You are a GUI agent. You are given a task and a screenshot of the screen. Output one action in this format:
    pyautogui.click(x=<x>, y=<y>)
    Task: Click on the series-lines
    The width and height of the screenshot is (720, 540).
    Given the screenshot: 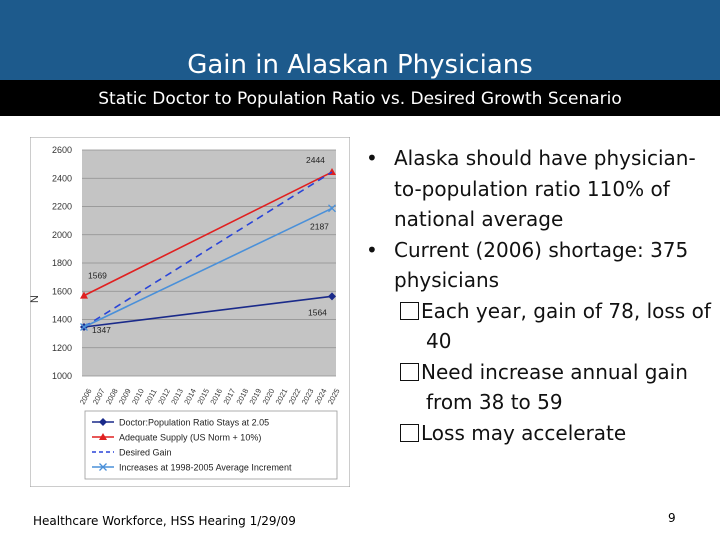 What is the action you would take?
    pyautogui.click(x=208, y=249)
    